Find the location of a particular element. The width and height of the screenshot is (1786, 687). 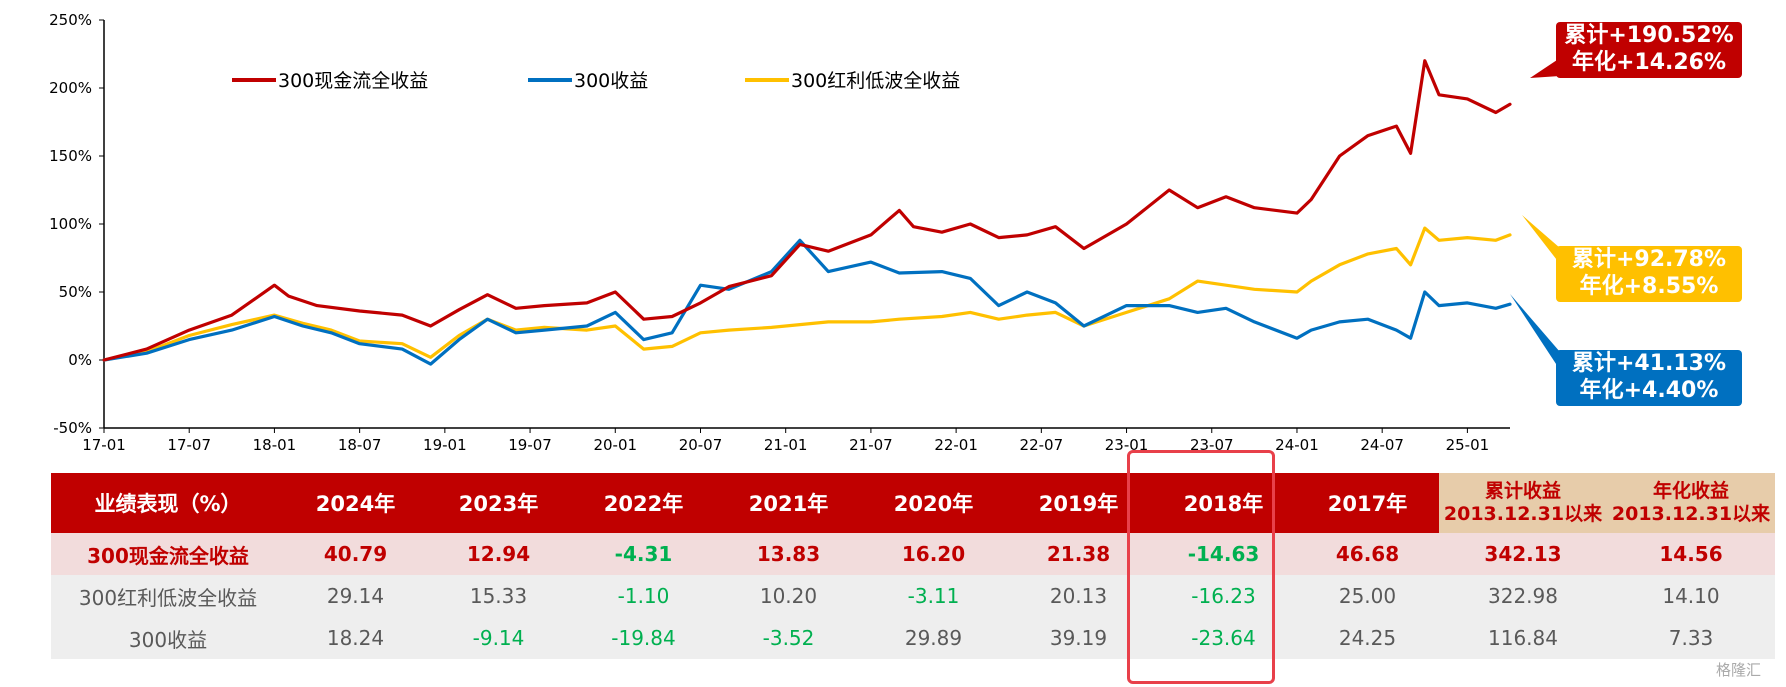

highlight-2018-box is located at coordinates (1201, 567).